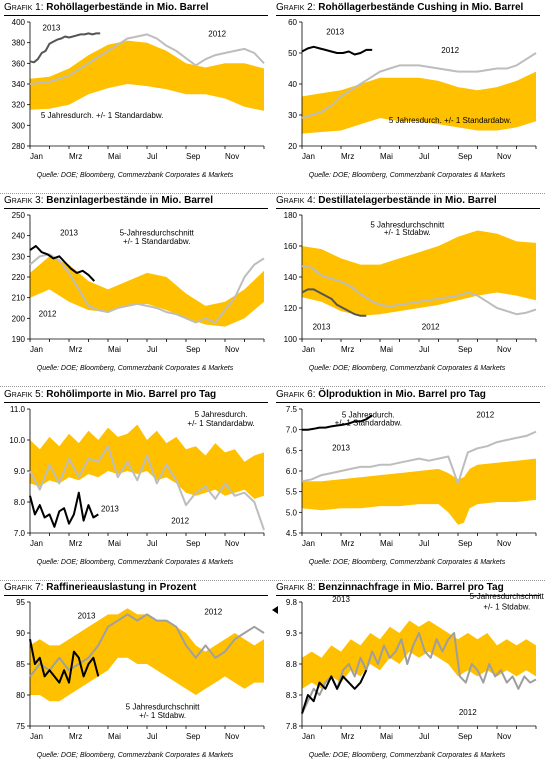  What do you see at coordinates (507, 596) in the screenshot?
I see `annotation-label: 5-Jahresdurchschnitt` at bounding box center [507, 596].